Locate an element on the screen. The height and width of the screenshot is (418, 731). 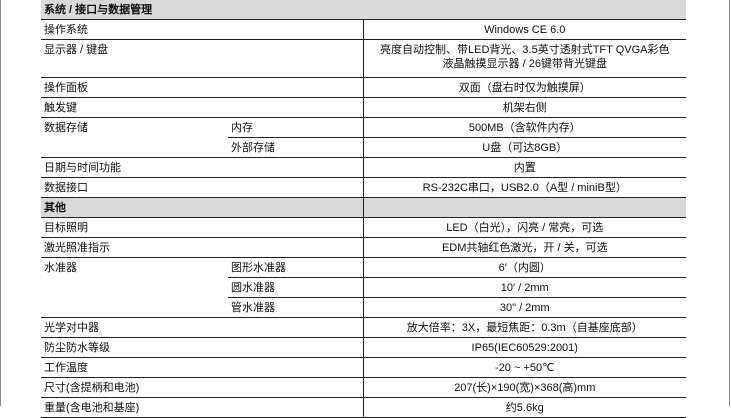
table-row: 操作系统 Windows CE 6.0 is located at coordinates (364, 29).